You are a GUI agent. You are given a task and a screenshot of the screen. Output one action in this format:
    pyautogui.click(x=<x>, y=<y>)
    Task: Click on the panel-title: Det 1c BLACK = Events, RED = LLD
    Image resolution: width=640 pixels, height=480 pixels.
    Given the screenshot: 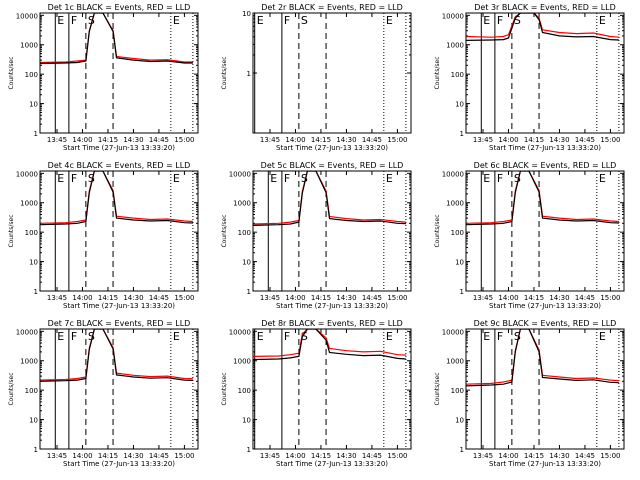 What is the action you would take?
    pyautogui.click(x=119, y=7)
    